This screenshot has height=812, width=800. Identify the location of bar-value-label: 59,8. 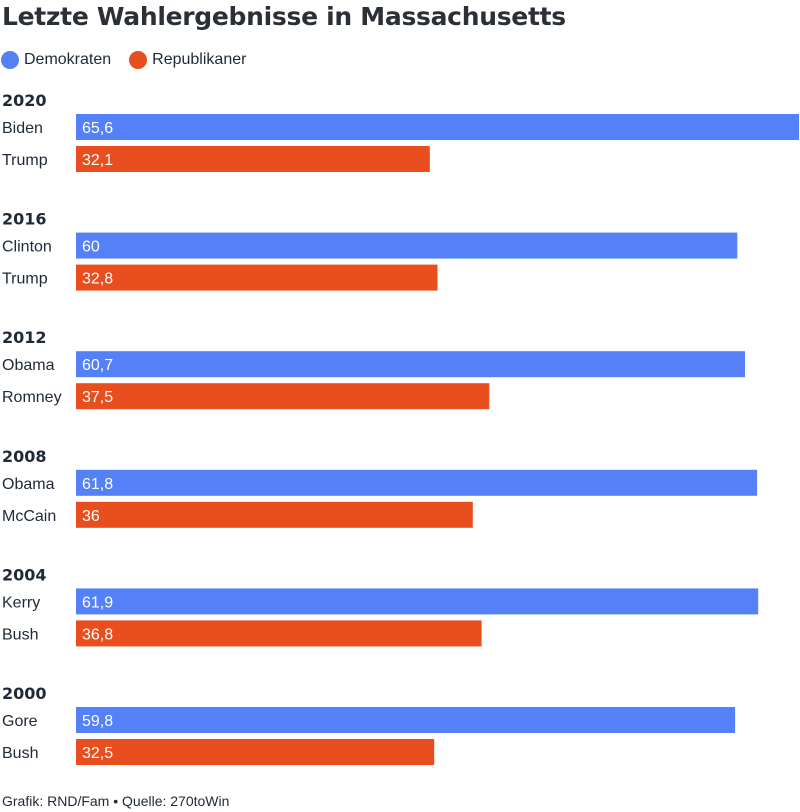
(97, 721).